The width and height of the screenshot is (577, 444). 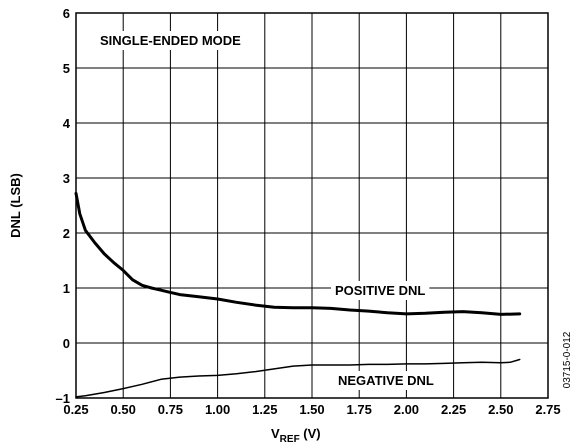 I want to click on y-tick-label: 1, so click(x=66, y=288).